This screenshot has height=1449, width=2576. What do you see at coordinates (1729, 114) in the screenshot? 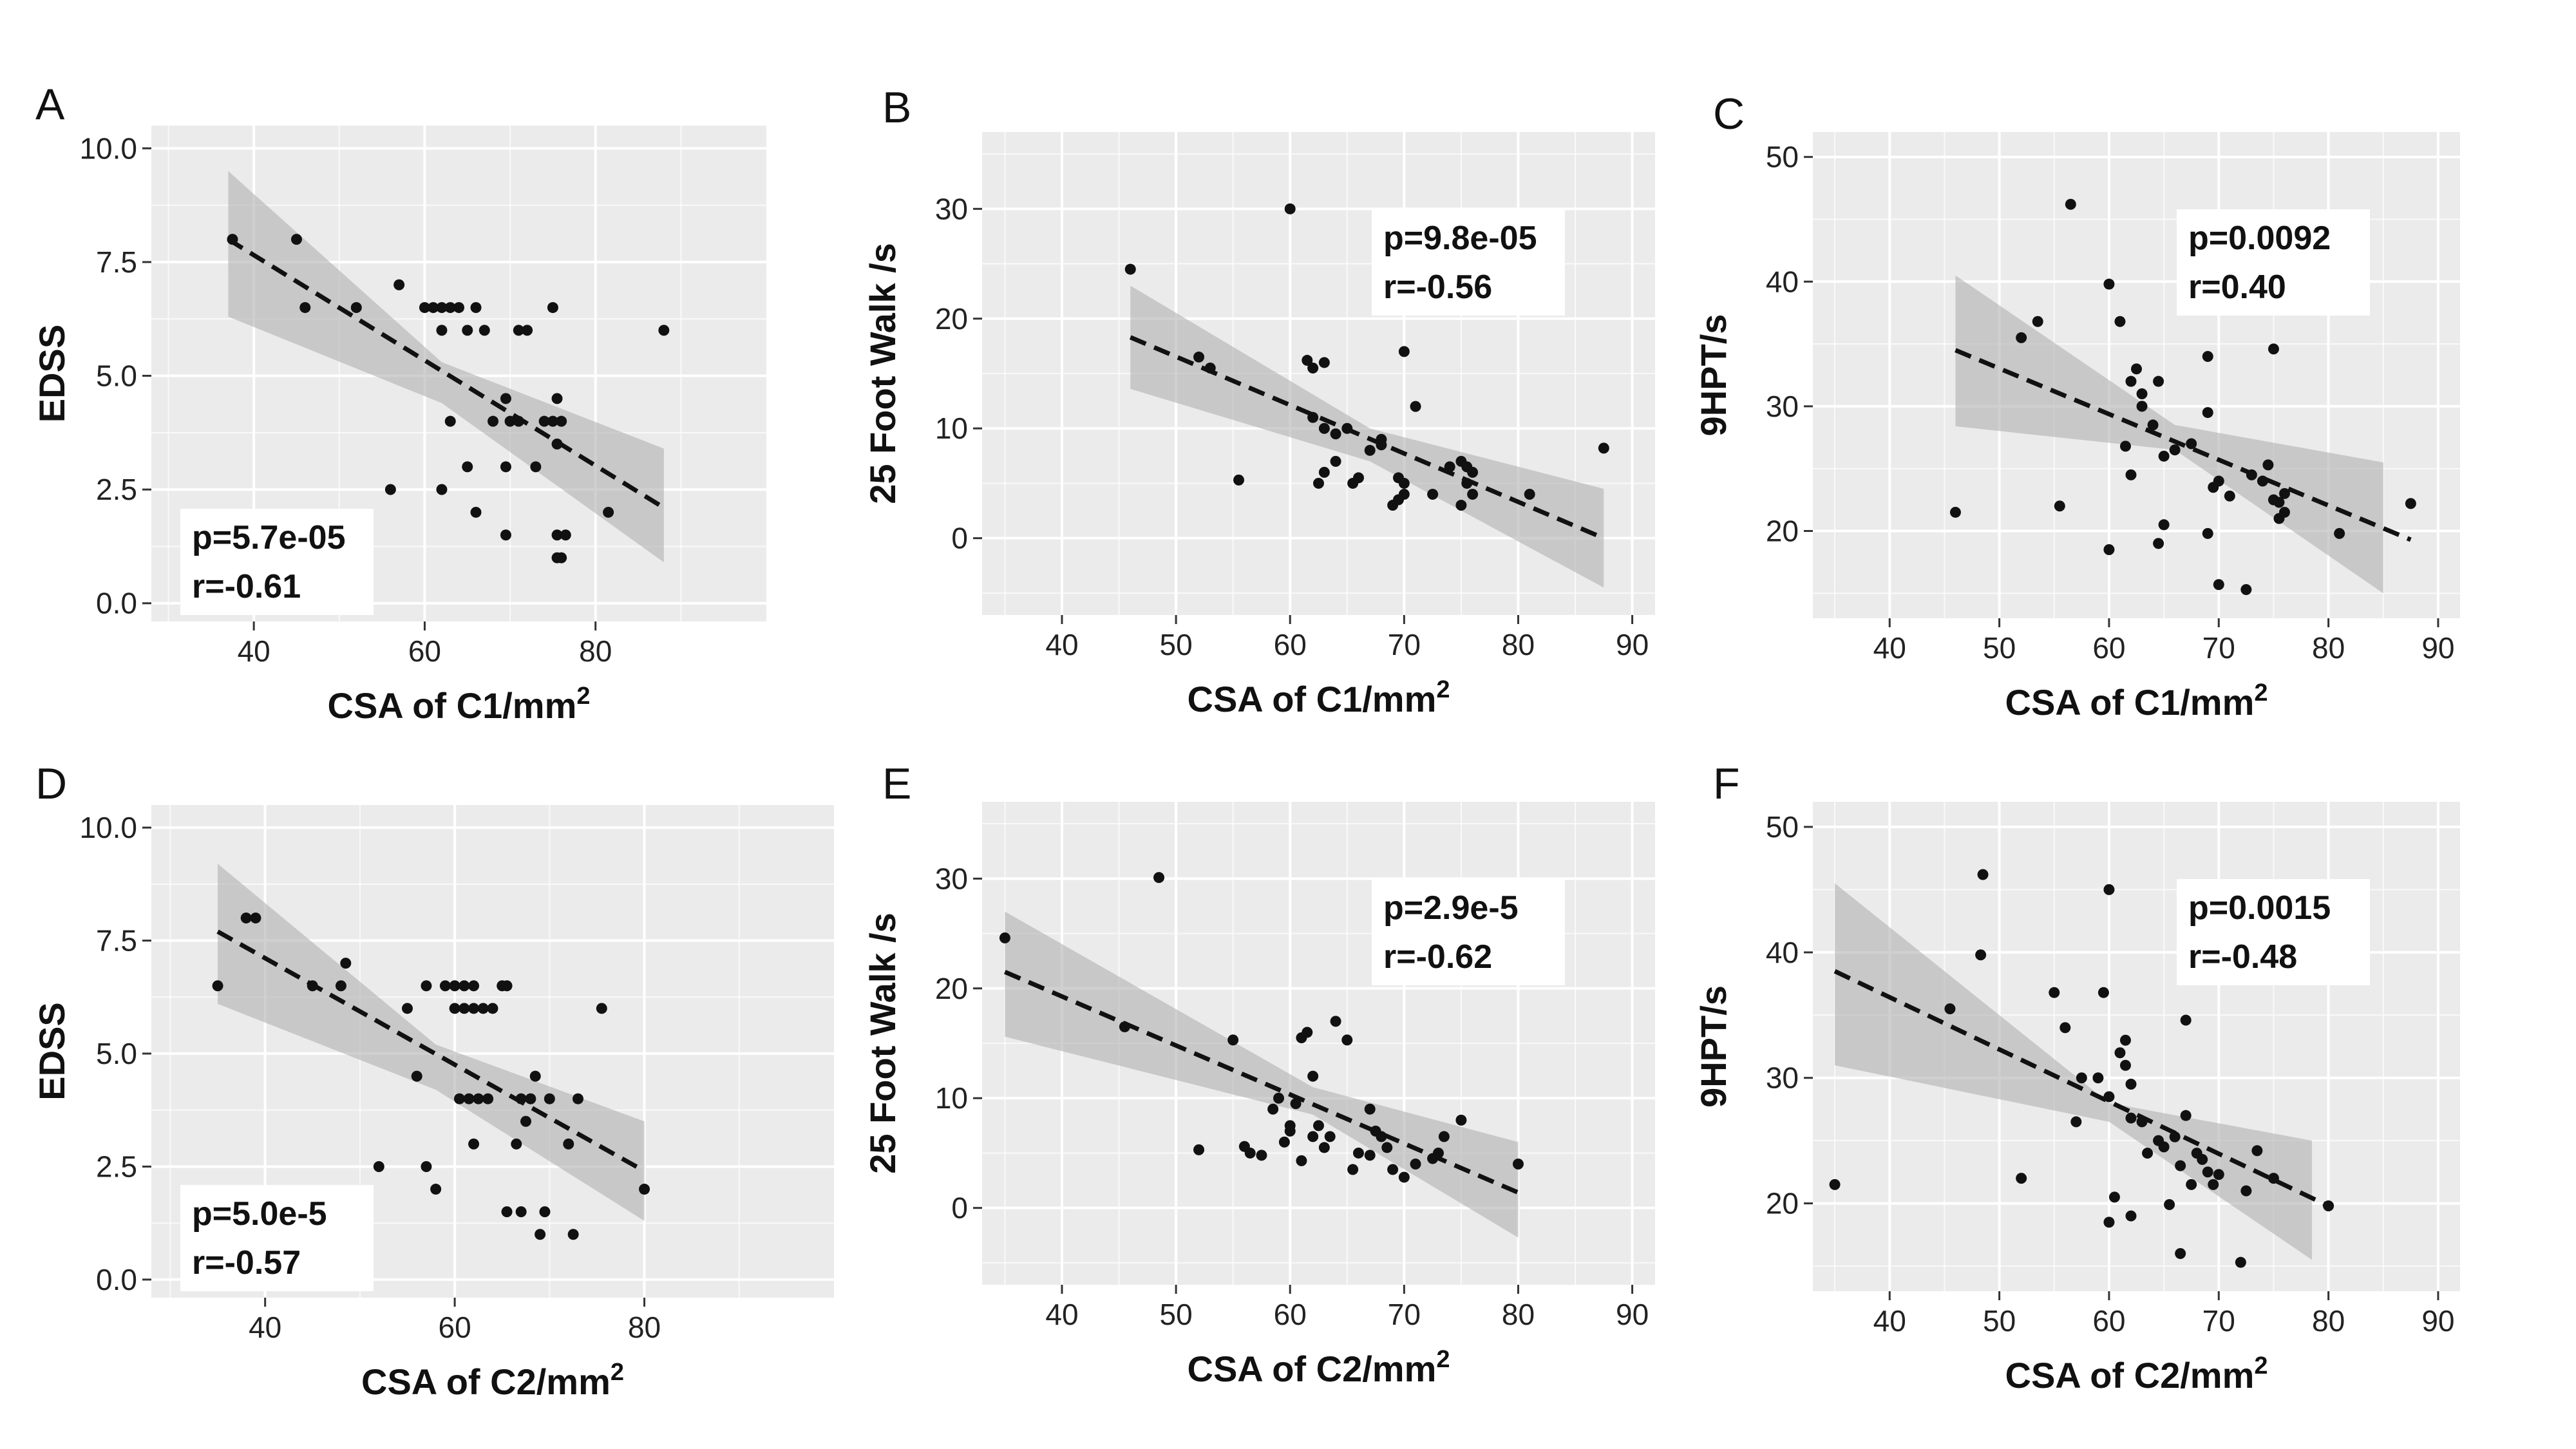
I see `panel-letter: C` at bounding box center [1729, 114].